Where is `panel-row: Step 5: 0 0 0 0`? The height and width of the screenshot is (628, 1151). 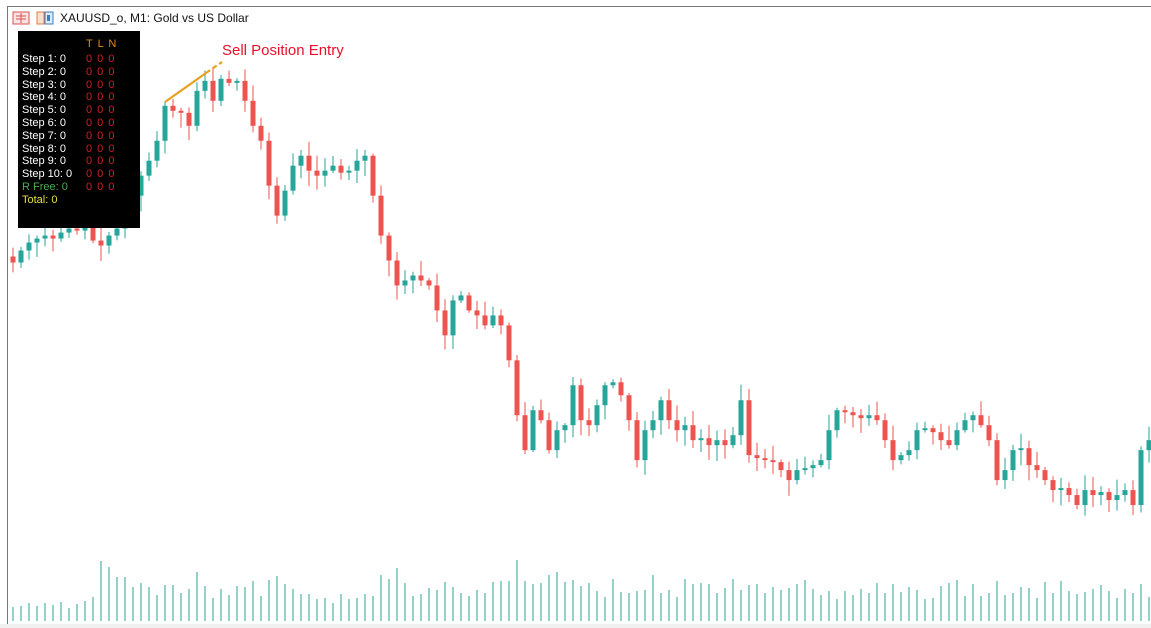 panel-row: Step 5: 0 0 0 0 is located at coordinates (68, 110).